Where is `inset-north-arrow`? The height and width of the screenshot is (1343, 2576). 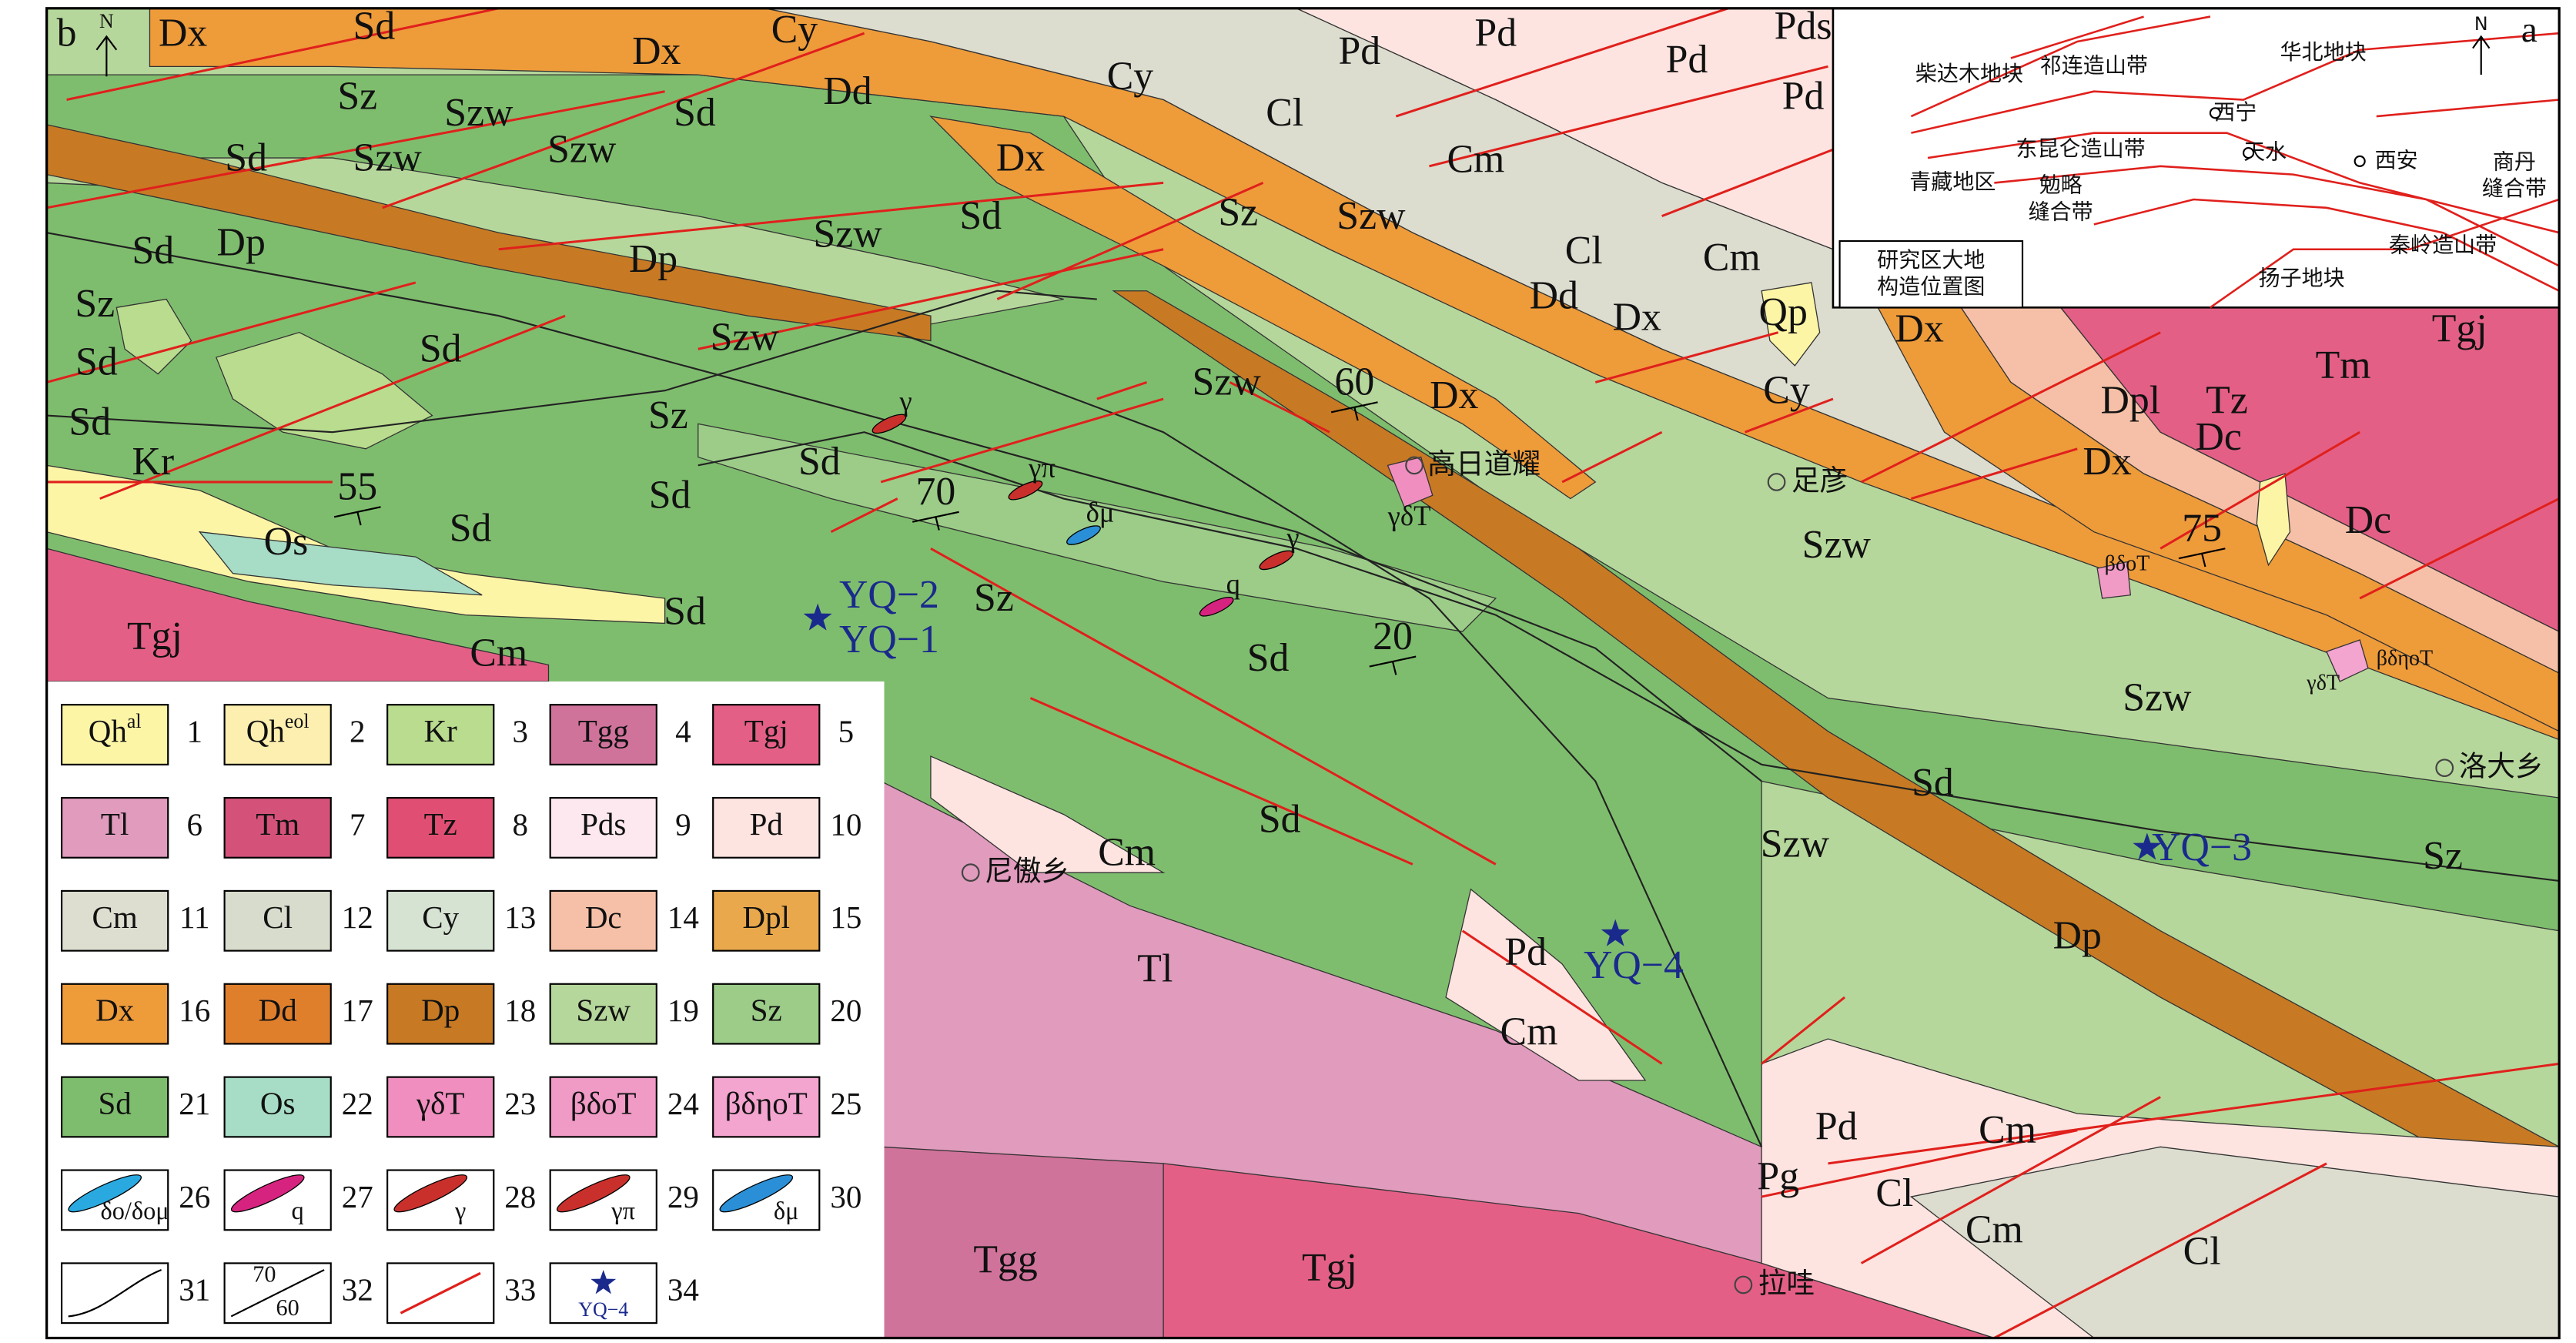 inset-north-arrow is located at coordinates (2481, 55).